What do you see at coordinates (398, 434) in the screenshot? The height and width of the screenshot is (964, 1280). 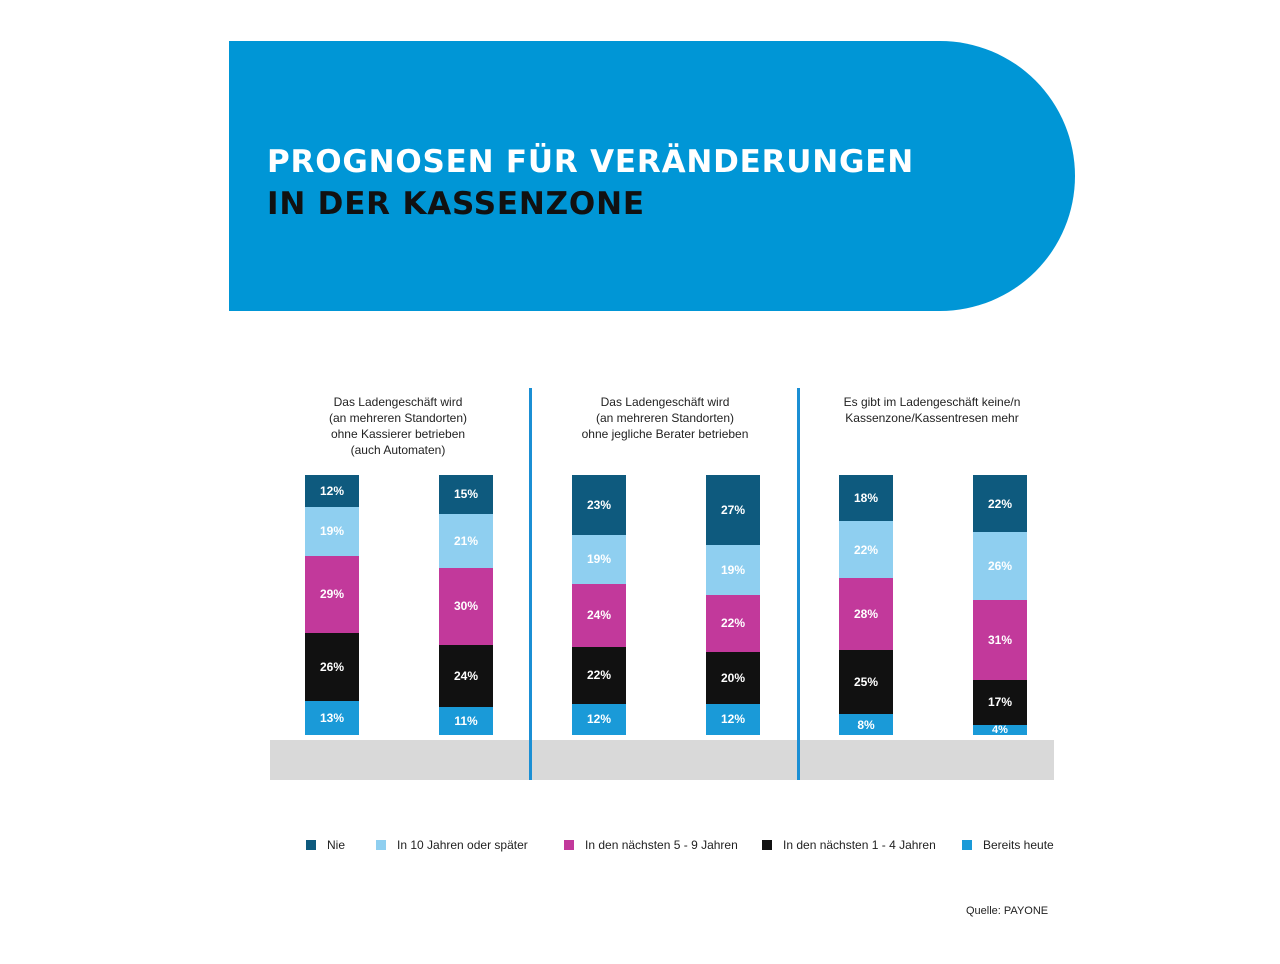 I see `group-title-line: ohne Kassierer betrieben` at bounding box center [398, 434].